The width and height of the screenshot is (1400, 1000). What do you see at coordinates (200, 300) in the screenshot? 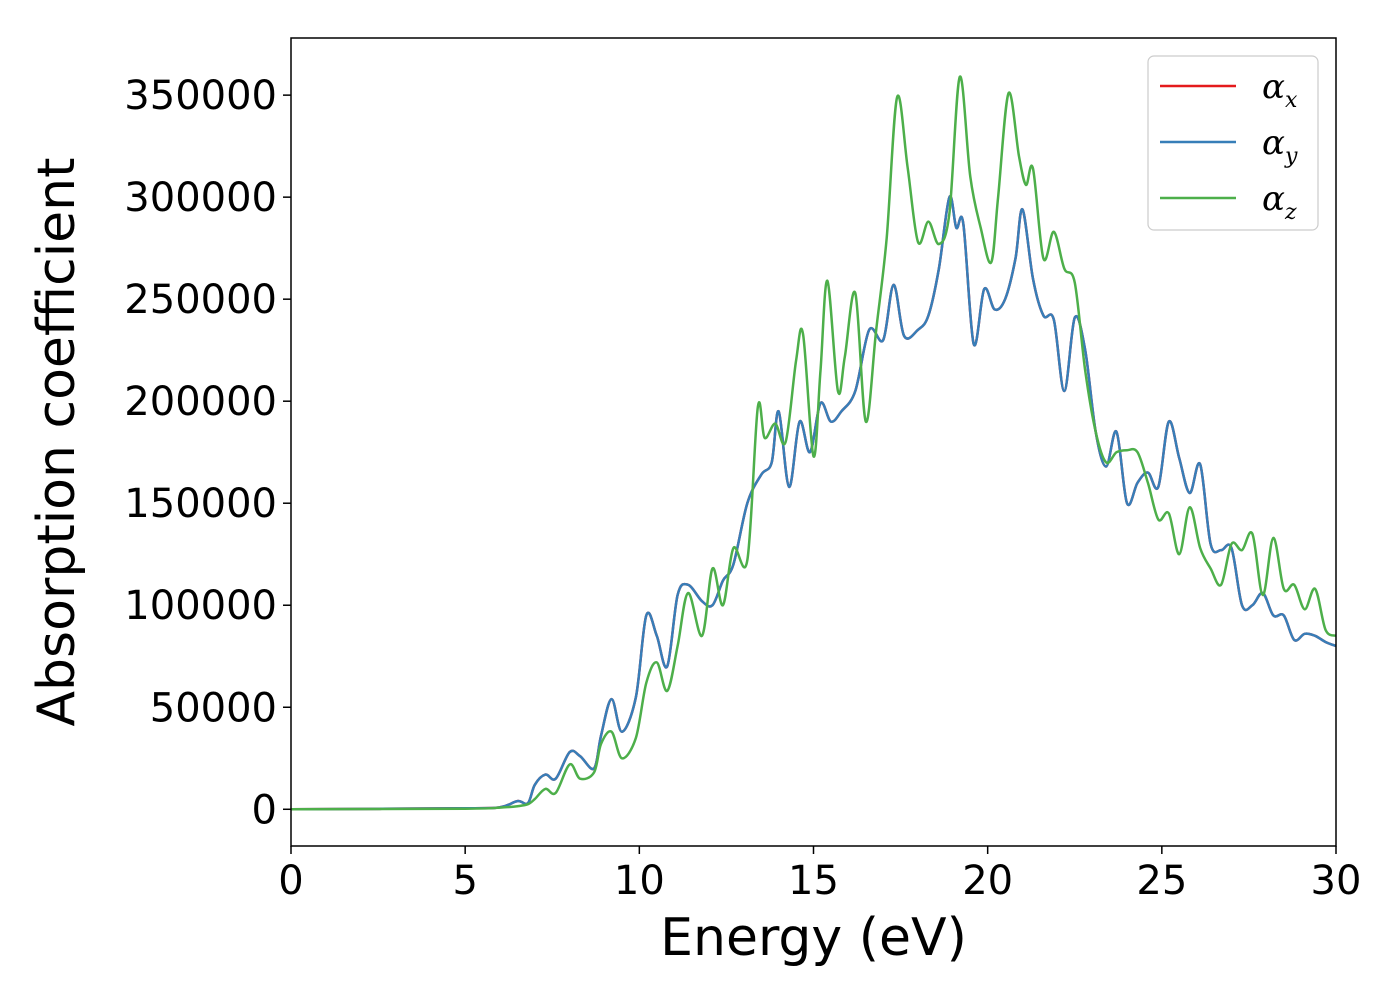
I see `y-tick-label: 250000` at bounding box center [200, 300].